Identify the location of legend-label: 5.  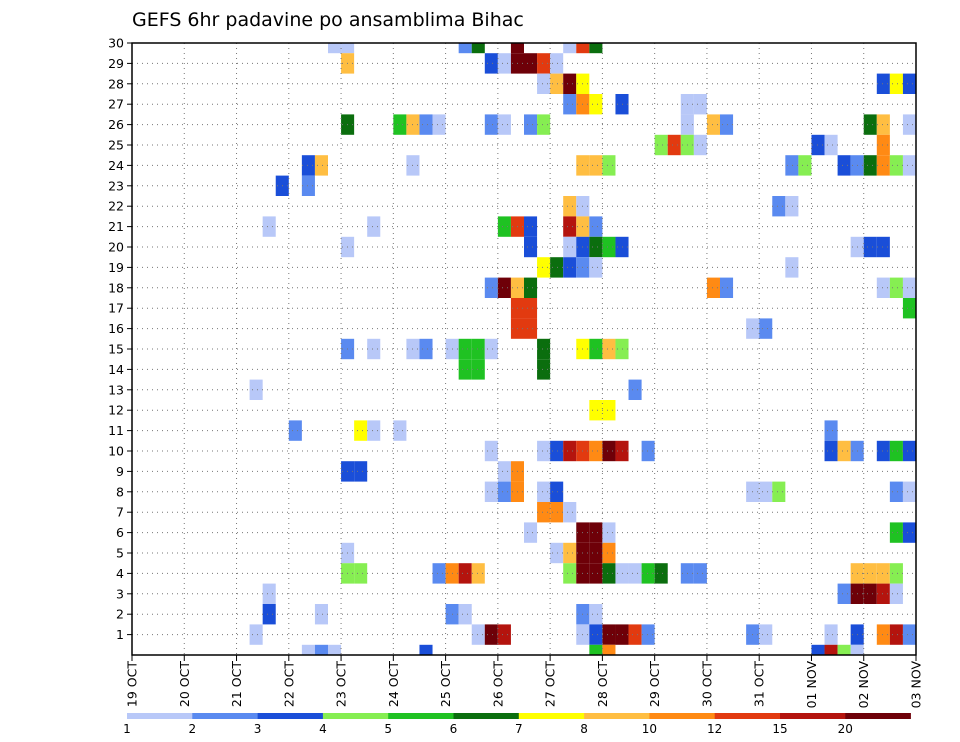
(388, 729).